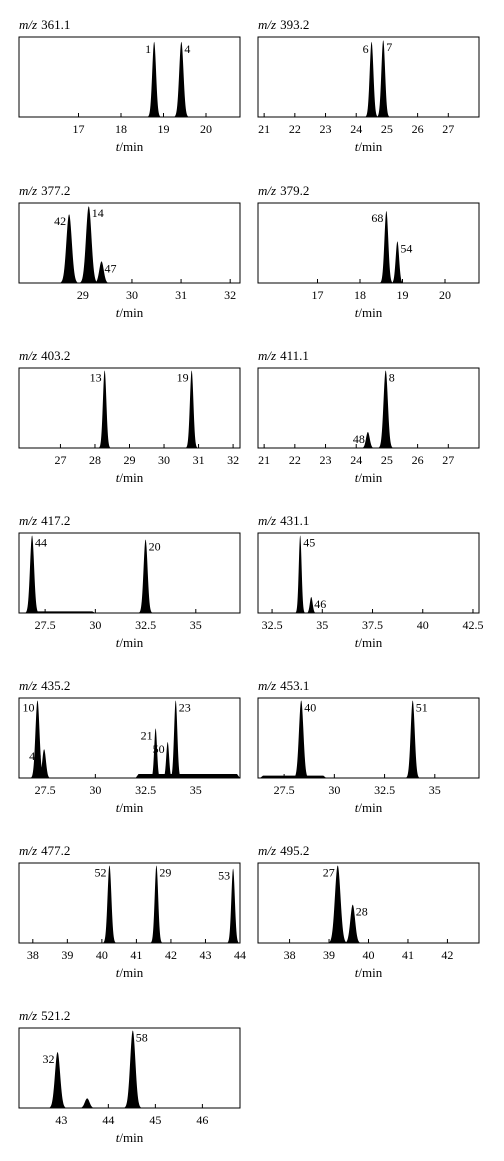 The width and height of the screenshot is (504, 1161). What do you see at coordinates (294, 24) in the screenshot?
I see `title-mz-value: 393.2` at bounding box center [294, 24].